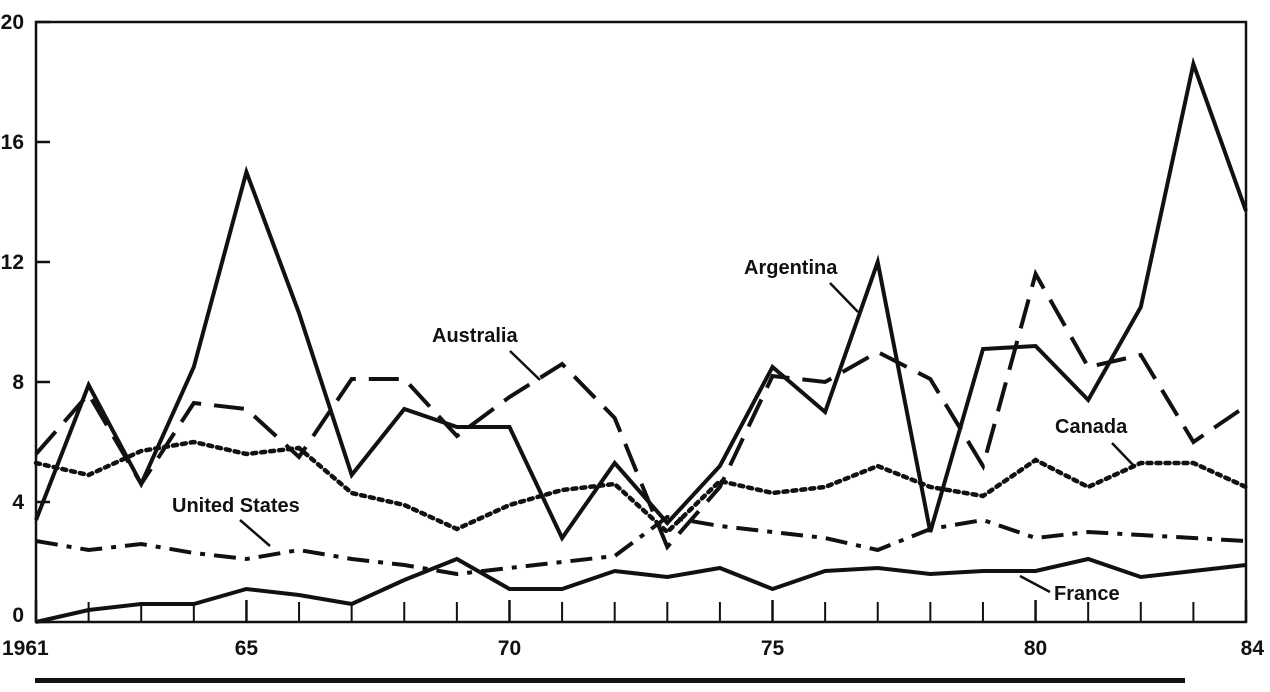  Describe the element at coordinates (12, 262) in the screenshot. I see `y-tick-label: 12` at that location.